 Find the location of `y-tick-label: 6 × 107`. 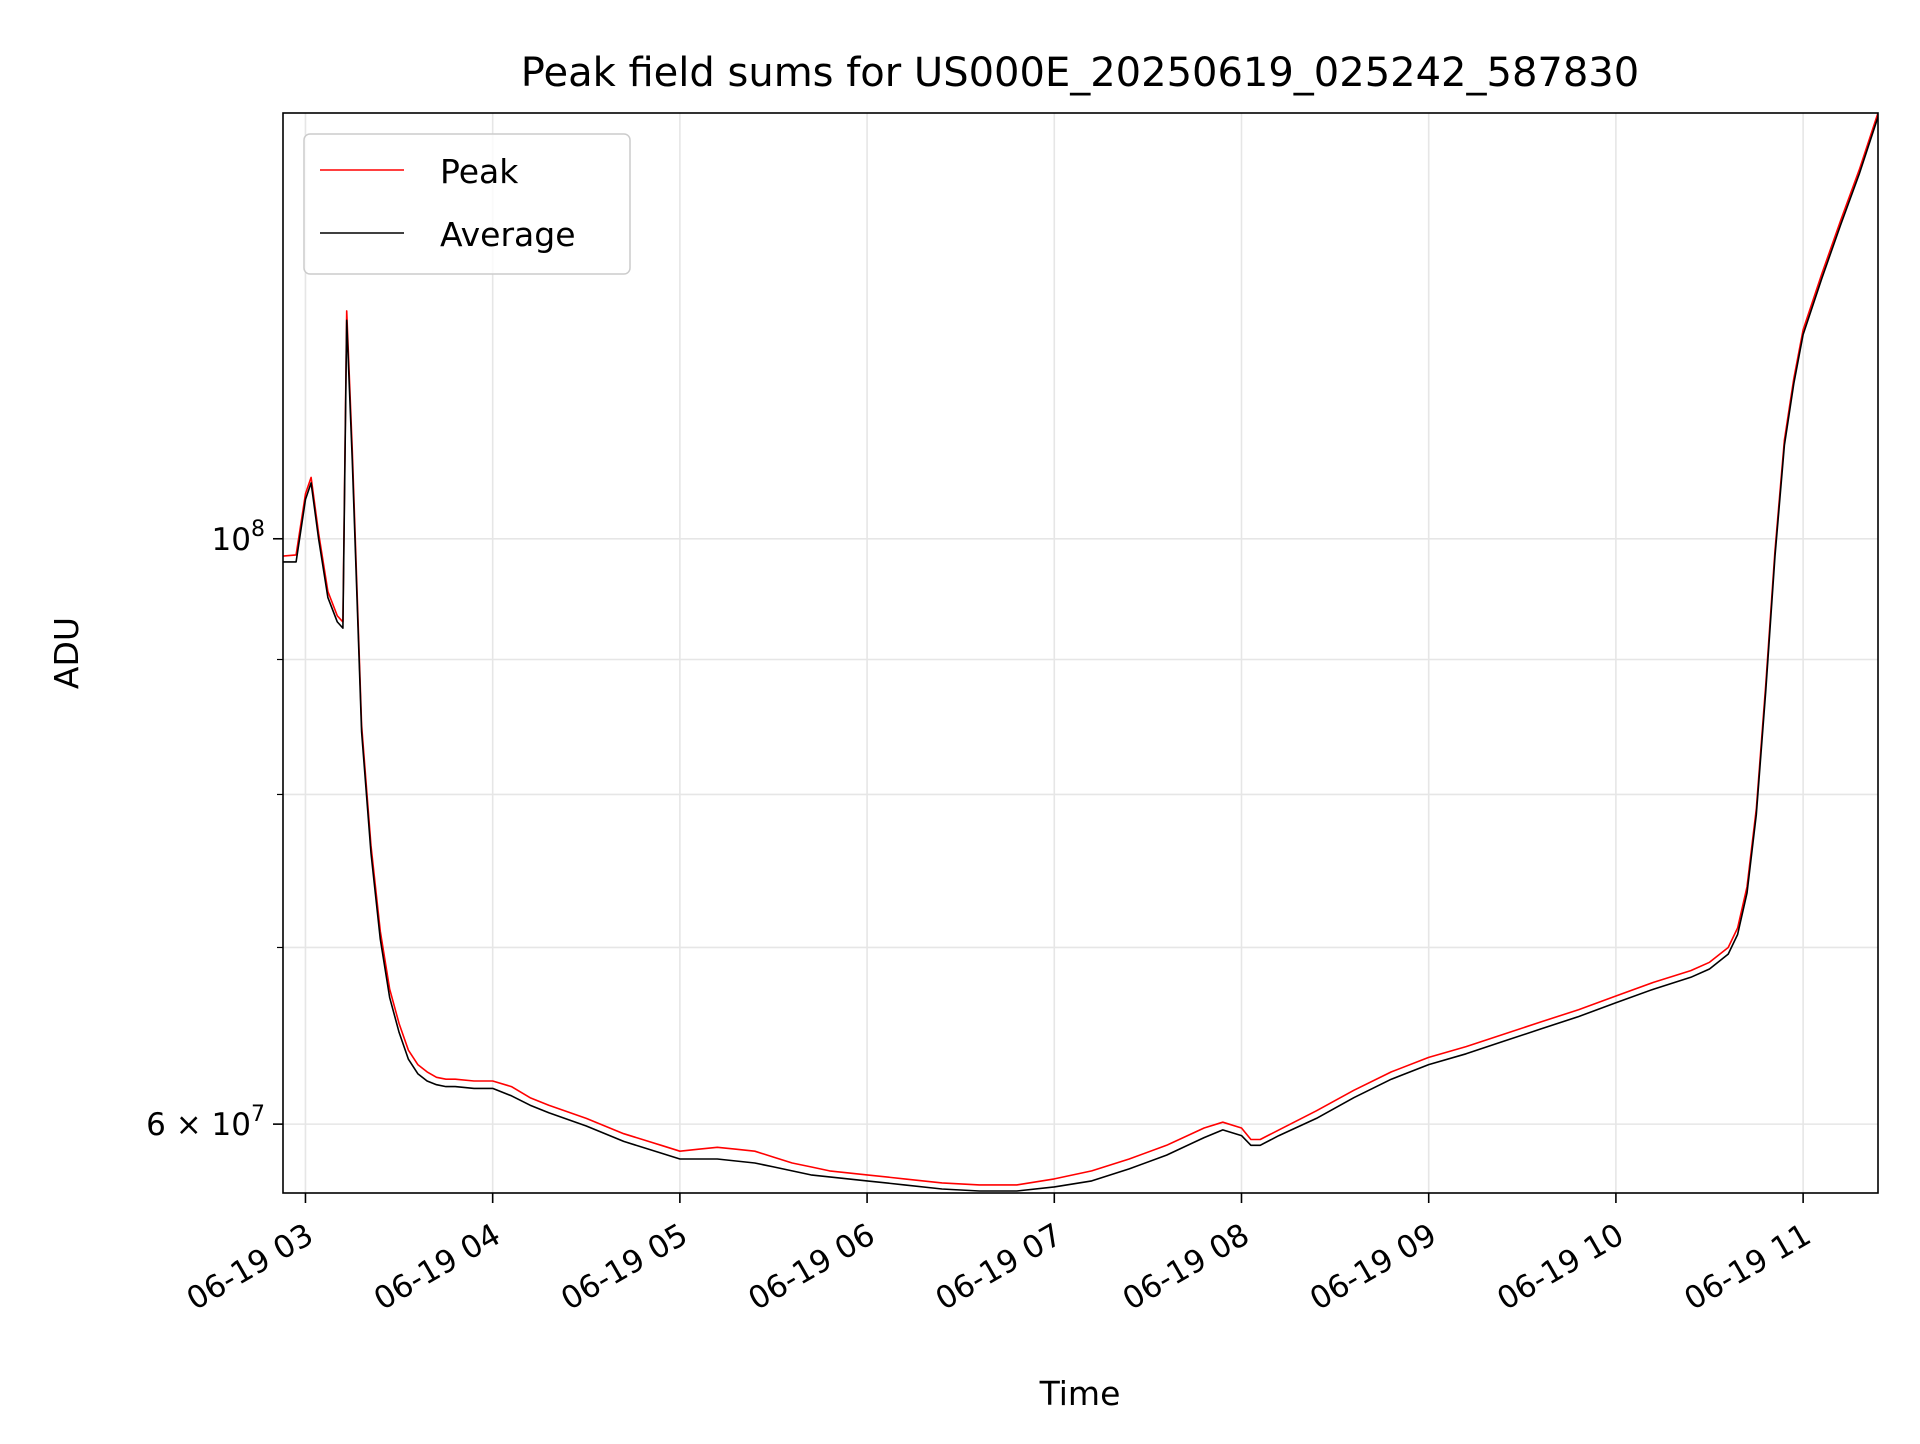

y-tick-label: 6 × 107 is located at coordinates (205, 1122).